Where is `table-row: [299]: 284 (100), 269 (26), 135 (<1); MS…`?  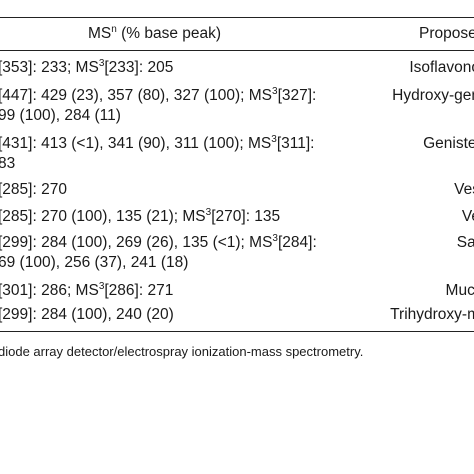 table-row: [299]: 284 (100), 269 (26), 135 (<1); MS… is located at coordinates (237, 243).